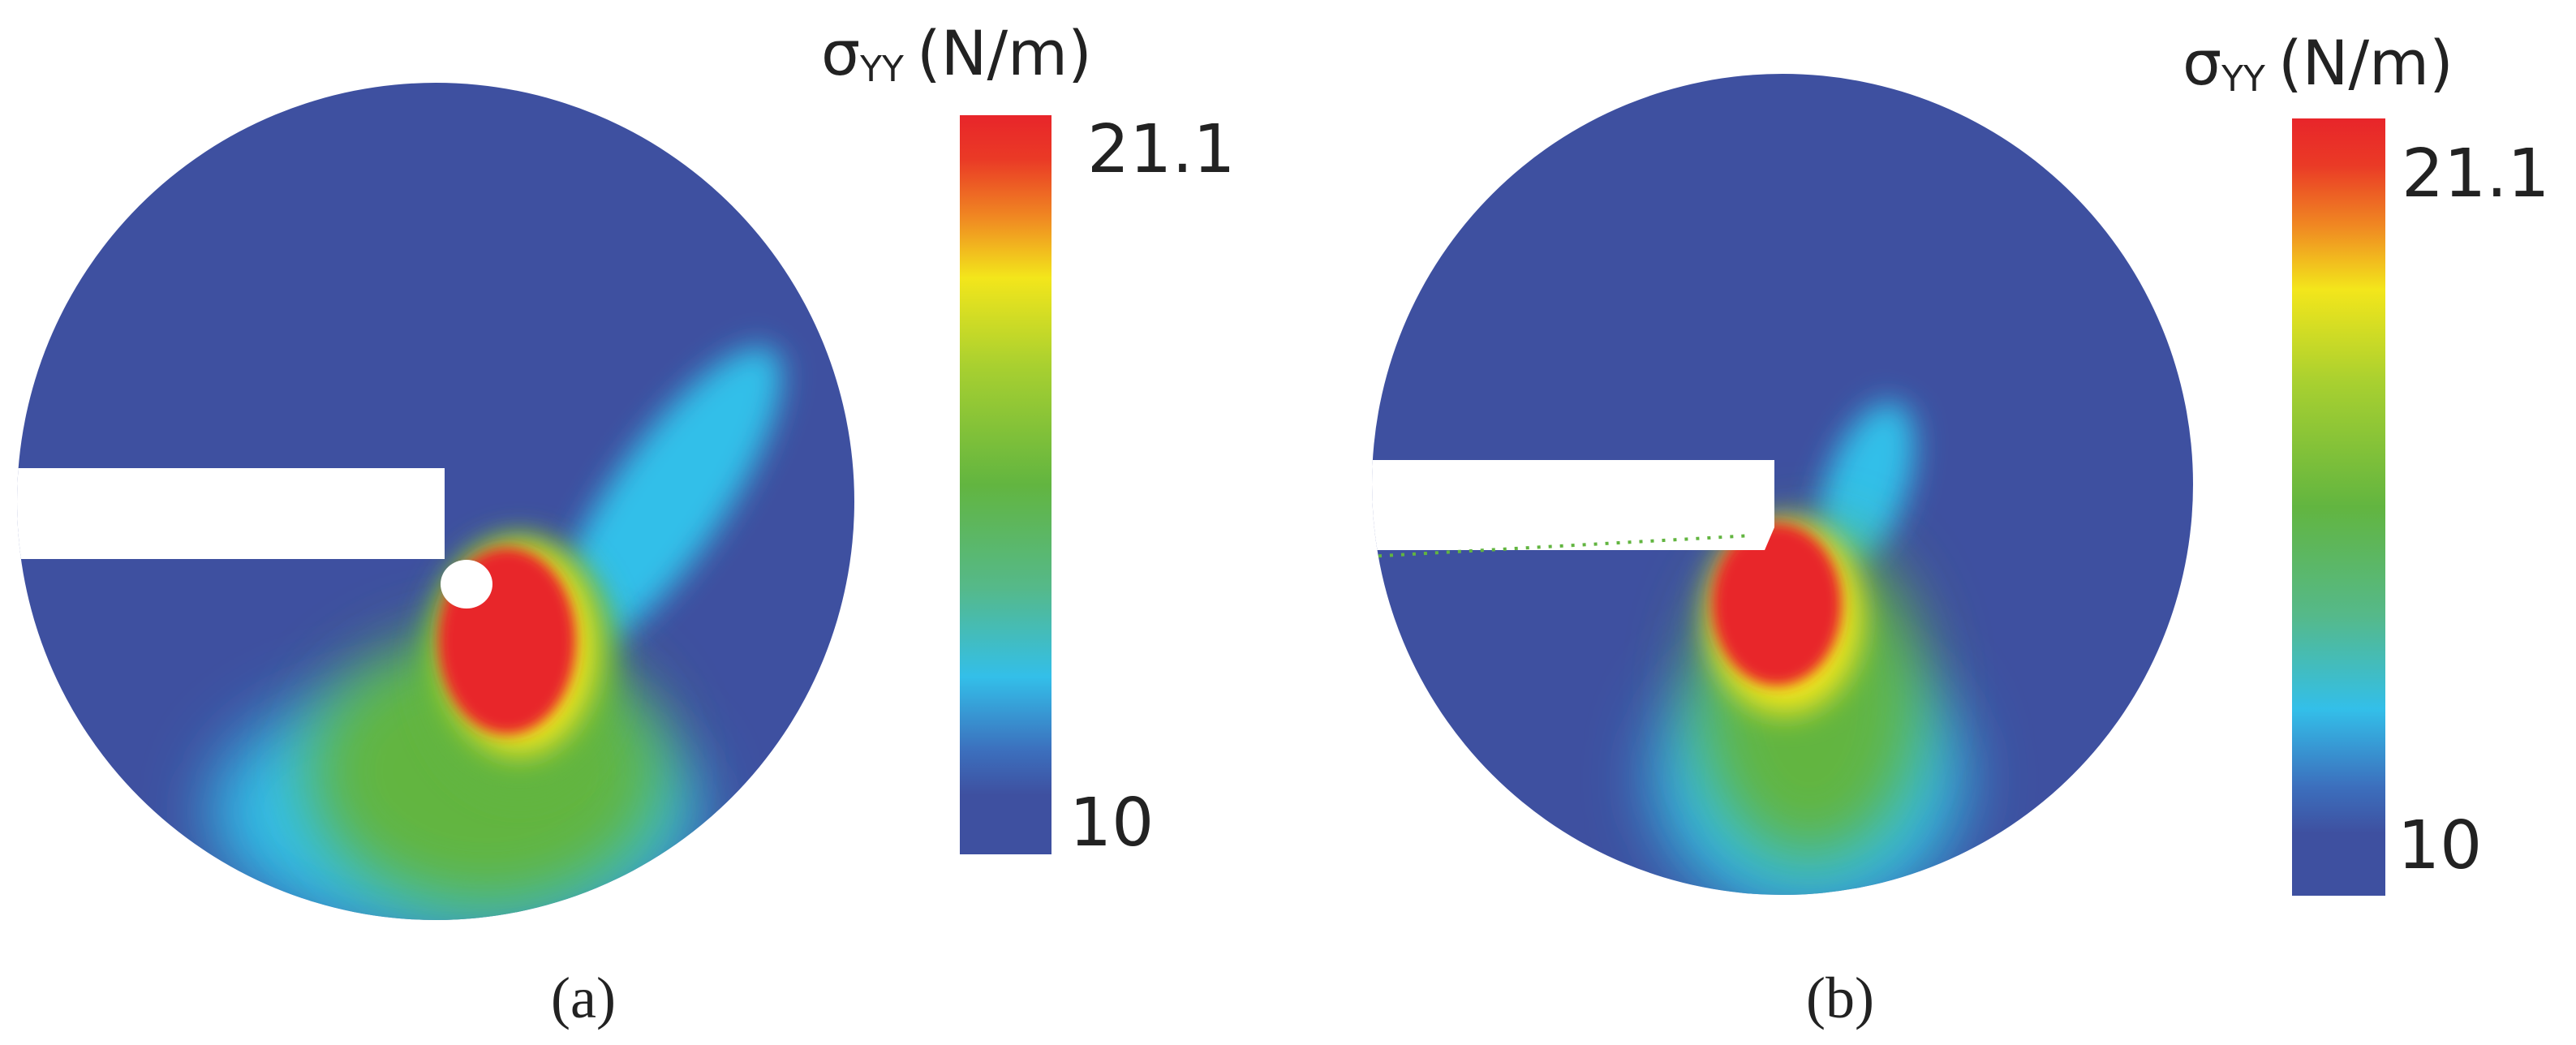 This screenshot has width=2576, height=1045. Describe the element at coordinates (1840, 997) in the screenshot. I see `panel-label: (b)` at that location.